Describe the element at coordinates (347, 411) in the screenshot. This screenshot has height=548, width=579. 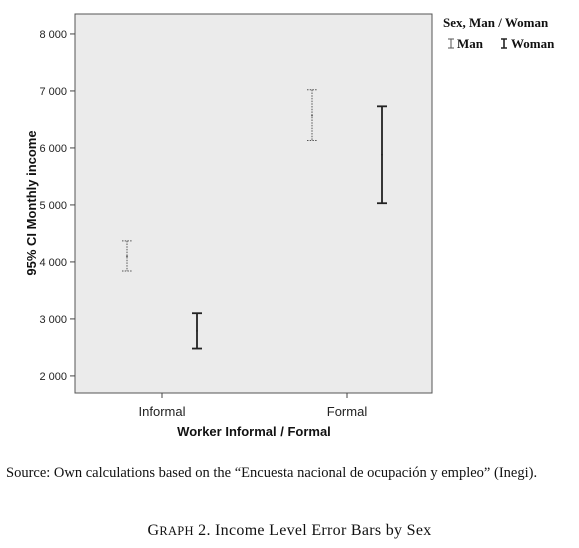
I see `x-tick-label: Formal` at that location.